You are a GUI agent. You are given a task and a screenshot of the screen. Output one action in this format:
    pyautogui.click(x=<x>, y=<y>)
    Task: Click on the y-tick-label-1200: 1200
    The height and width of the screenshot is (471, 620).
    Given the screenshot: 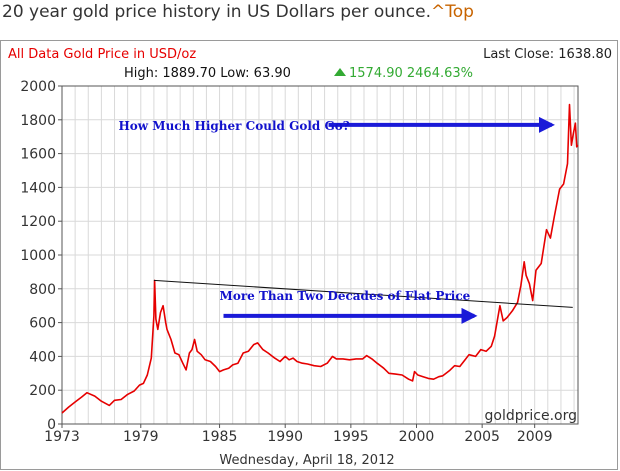 What is the action you would take?
    pyautogui.click(x=38, y=222)
    